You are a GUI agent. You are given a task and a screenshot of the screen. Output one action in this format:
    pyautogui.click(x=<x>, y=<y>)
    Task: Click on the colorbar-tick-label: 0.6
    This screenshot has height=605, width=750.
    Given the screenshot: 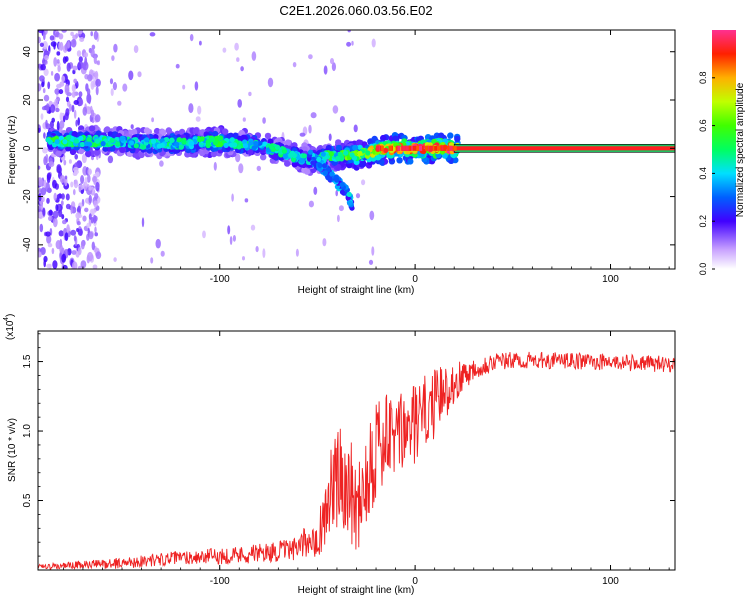 What is the action you would take?
    pyautogui.click(x=703, y=125)
    